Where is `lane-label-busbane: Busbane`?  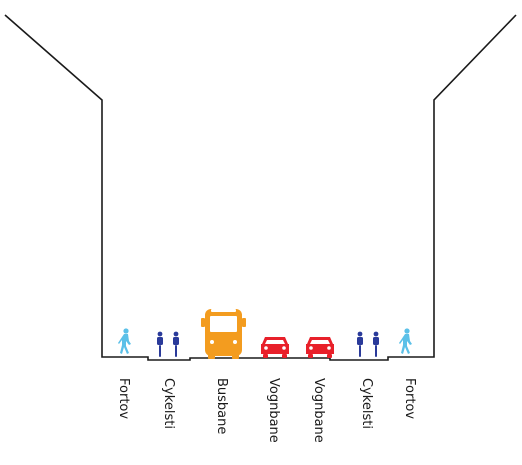 lane-label-busbane: Busbane is located at coordinates (221, 406).